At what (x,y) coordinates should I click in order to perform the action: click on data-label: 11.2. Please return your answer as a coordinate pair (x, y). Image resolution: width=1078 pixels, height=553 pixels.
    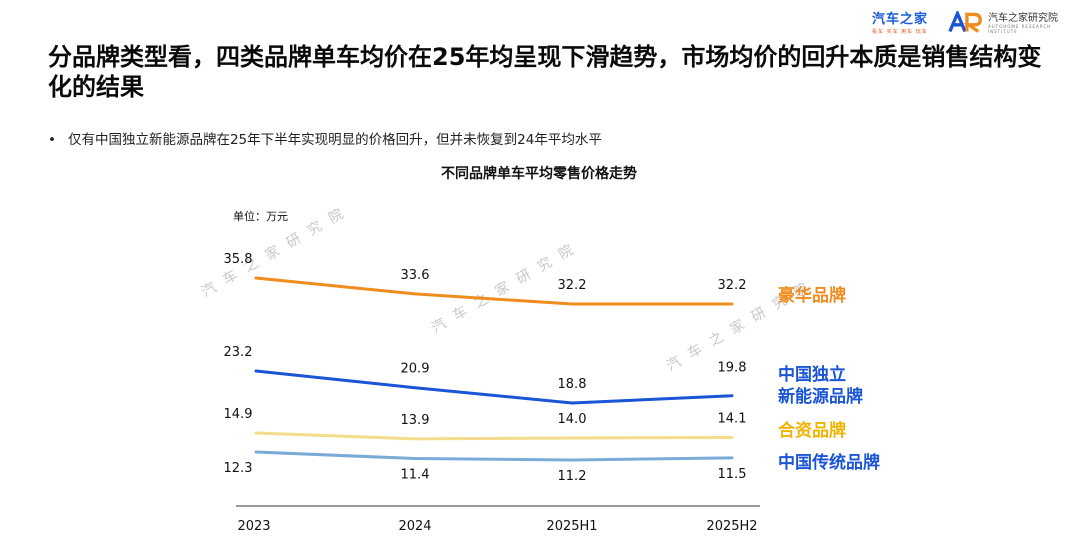
    Looking at the image, I should click on (572, 476).